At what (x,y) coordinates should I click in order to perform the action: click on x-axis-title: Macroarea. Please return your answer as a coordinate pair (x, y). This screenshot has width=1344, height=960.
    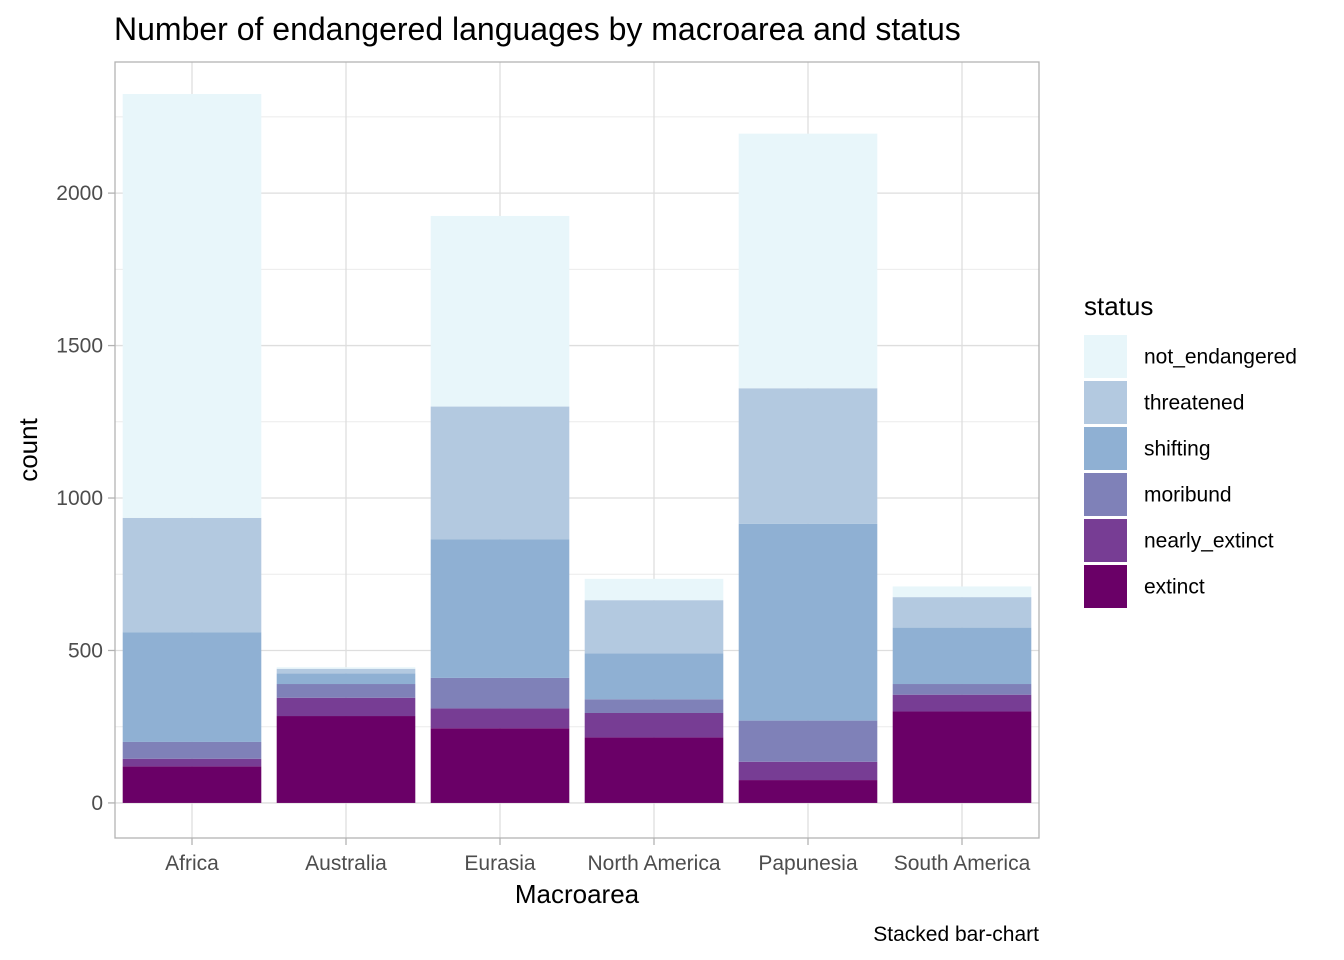
    Looking at the image, I should click on (577, 894).